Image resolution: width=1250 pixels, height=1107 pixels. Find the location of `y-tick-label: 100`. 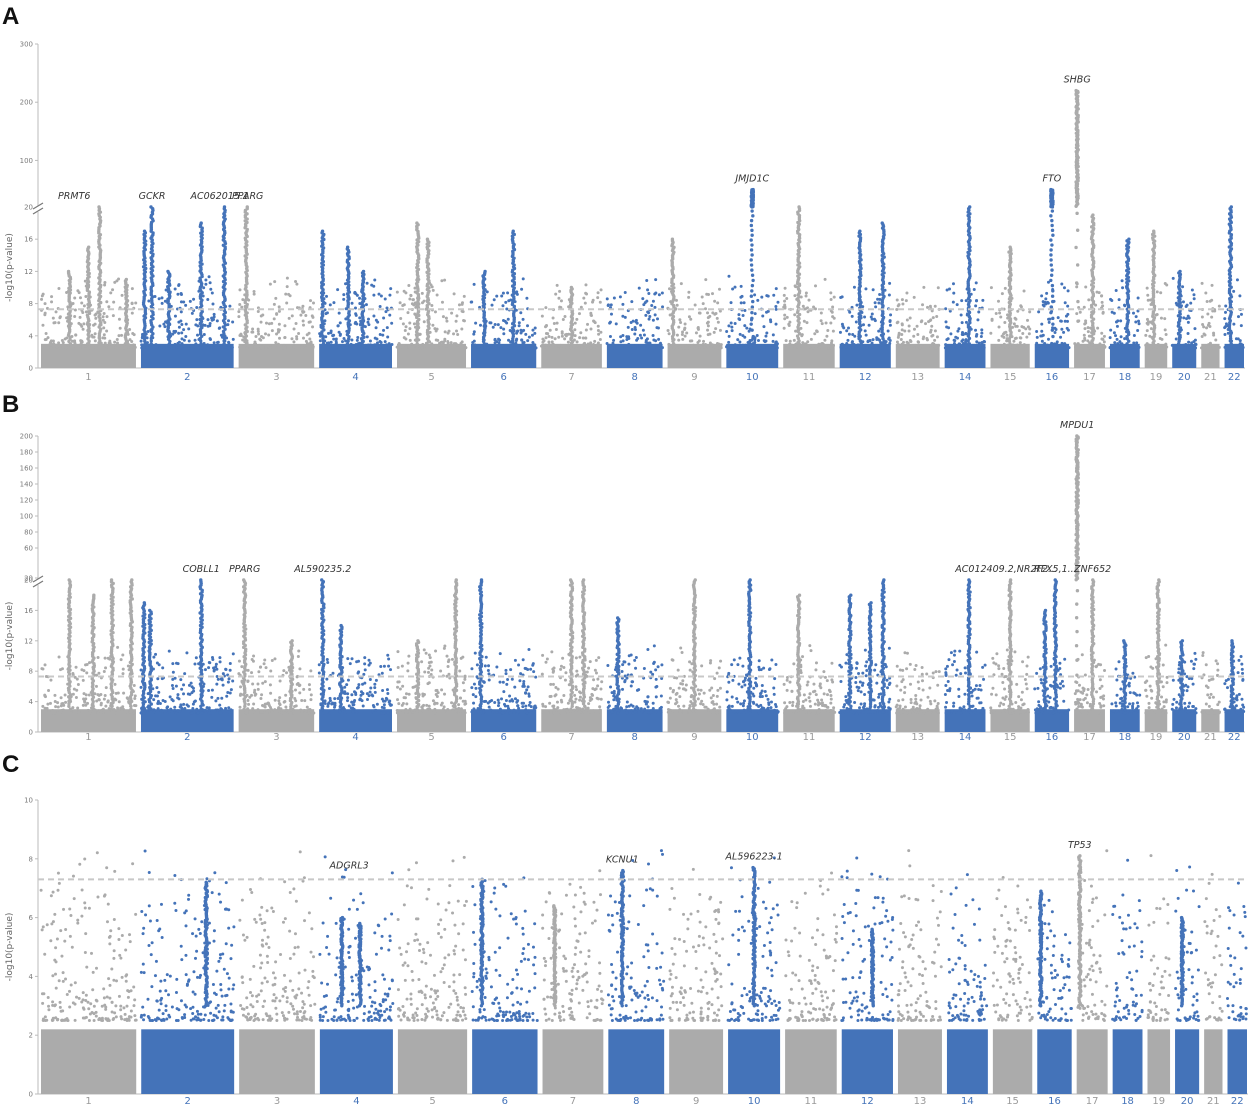

y-tick-label: 100 is located at coordinates (26, 517).